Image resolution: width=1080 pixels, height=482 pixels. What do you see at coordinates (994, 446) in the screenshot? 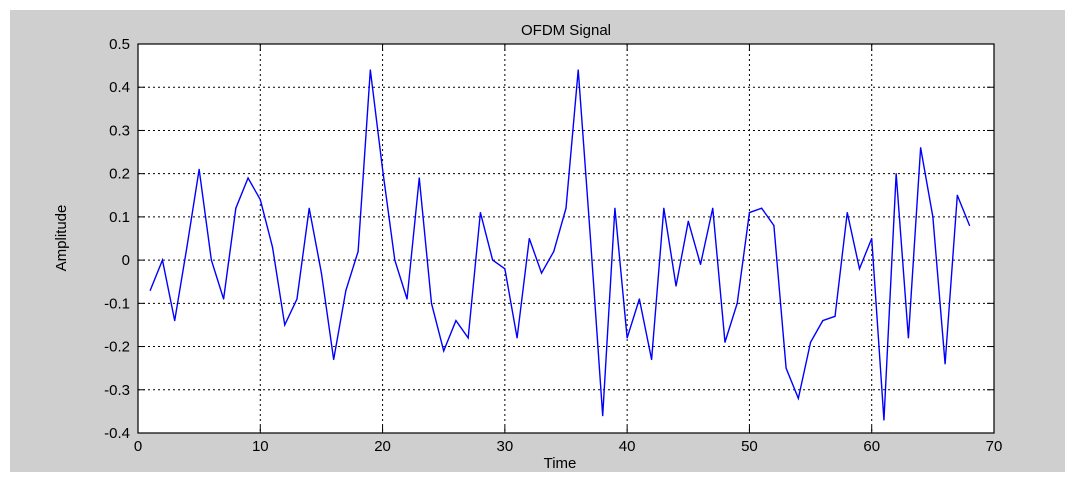
I see `x-tick-label: 70` at bounding box center [994, 446].